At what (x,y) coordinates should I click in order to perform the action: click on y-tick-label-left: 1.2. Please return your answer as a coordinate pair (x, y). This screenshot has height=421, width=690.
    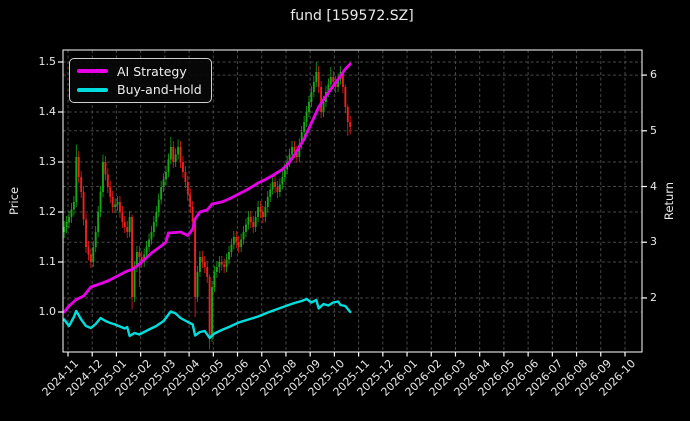
    Looking at the image, I should click on (47, 211).